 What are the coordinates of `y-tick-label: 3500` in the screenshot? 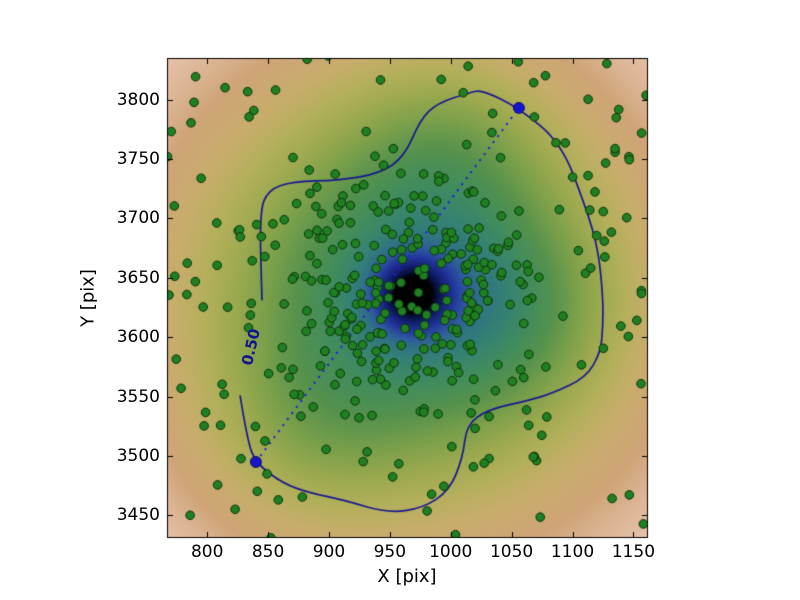 It's located at (138, 456).